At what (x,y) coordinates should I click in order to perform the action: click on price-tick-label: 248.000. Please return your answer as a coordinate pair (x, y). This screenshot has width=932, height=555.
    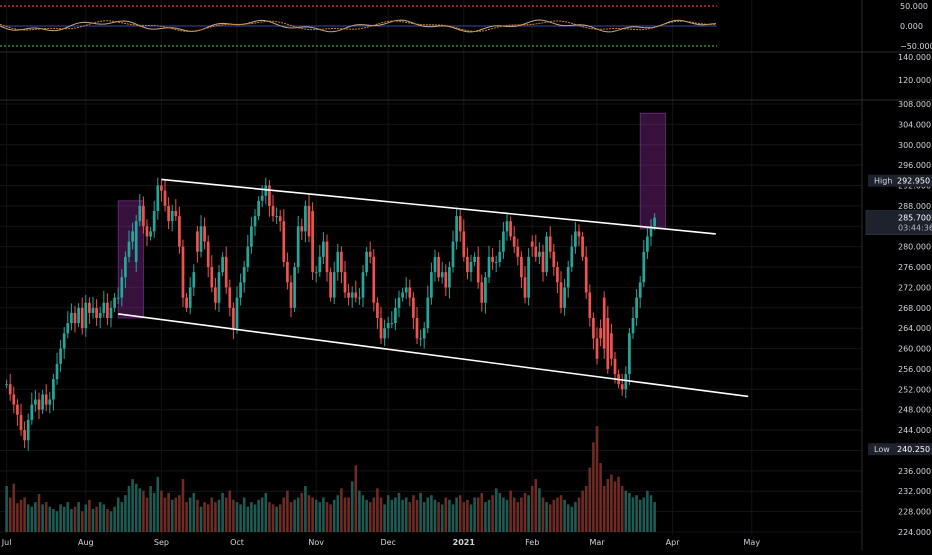
    Looking at the image, I should click on (914, 410).